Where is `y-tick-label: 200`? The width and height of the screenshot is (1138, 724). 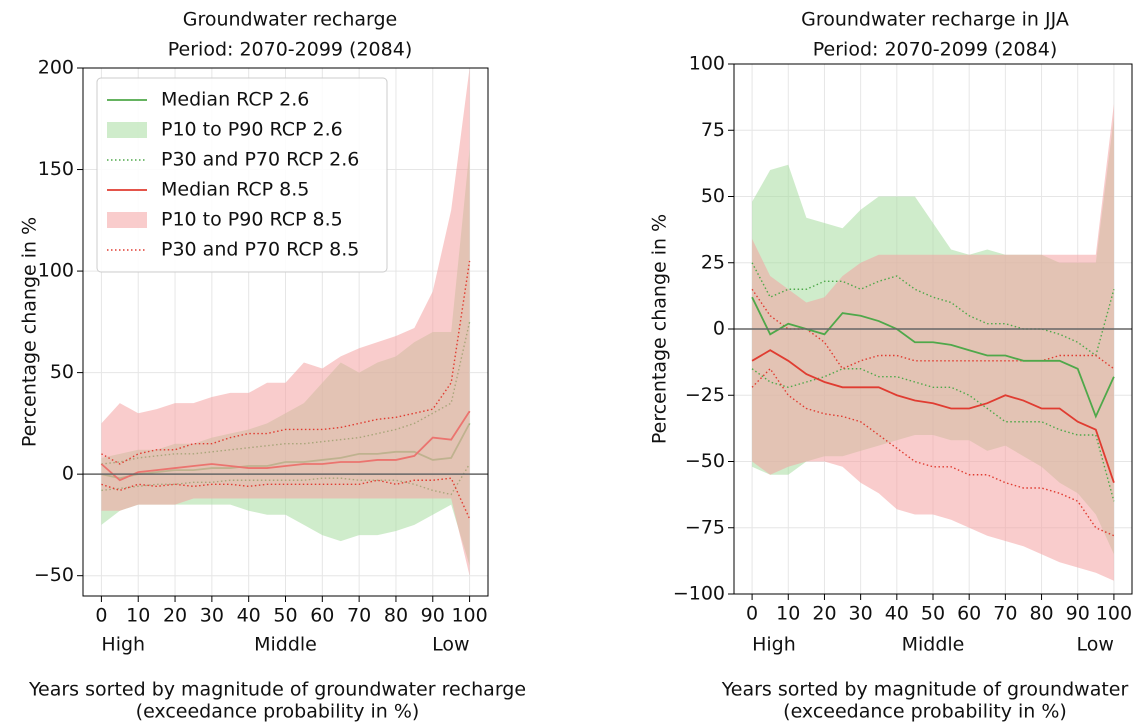 y-tick-label: 200 is located at coordinates (56, 68).